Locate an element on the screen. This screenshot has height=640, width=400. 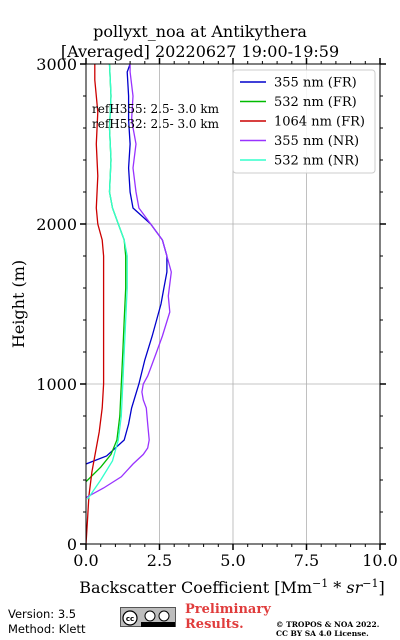
x-axis-label-end: ] is located at coordinates (381, 587).